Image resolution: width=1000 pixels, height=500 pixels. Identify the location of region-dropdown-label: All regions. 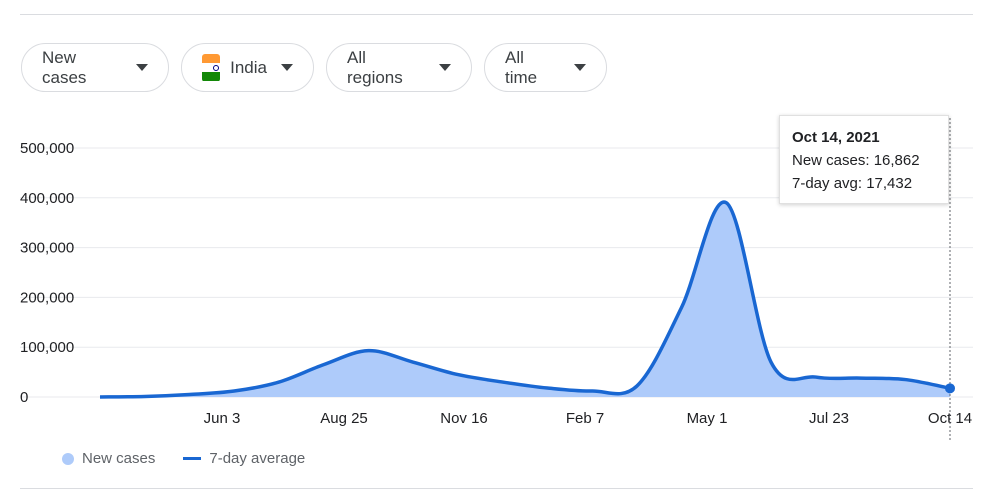
(375, 67).